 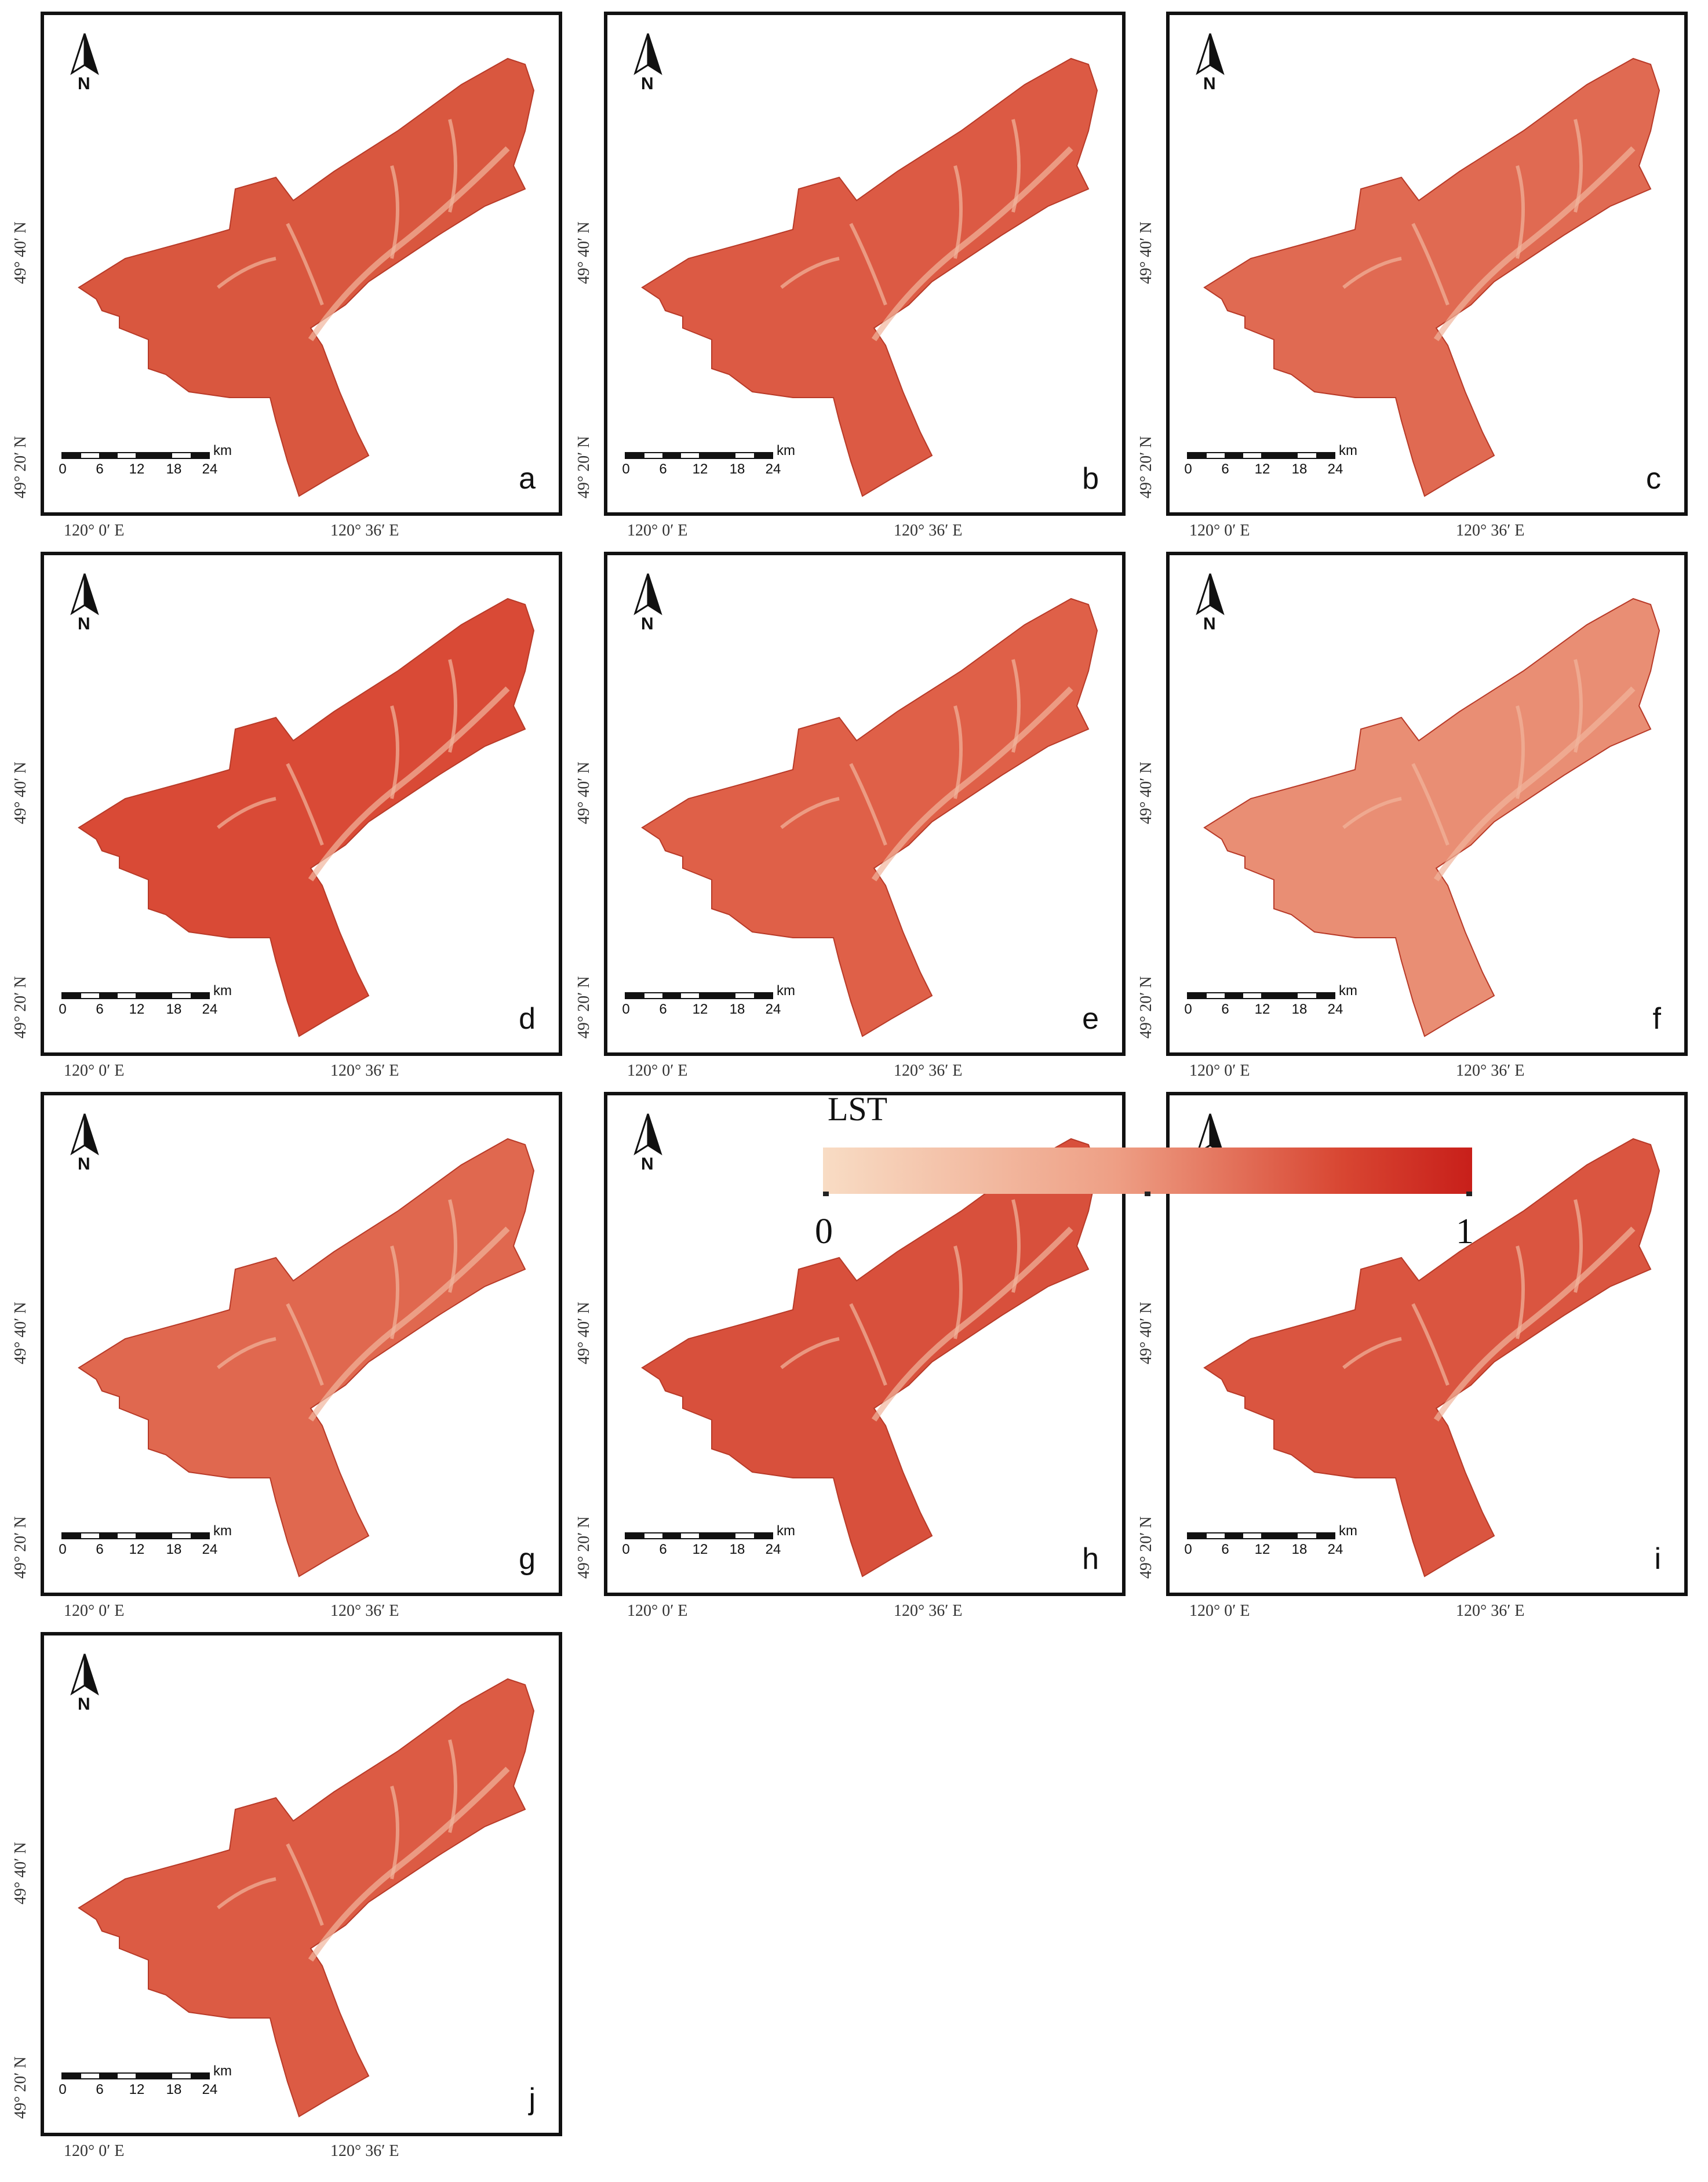 What do you see at coordinates (858, 1109) in the screenshot?
I see `legend-title: LST` at bounding box center [858, 1109].